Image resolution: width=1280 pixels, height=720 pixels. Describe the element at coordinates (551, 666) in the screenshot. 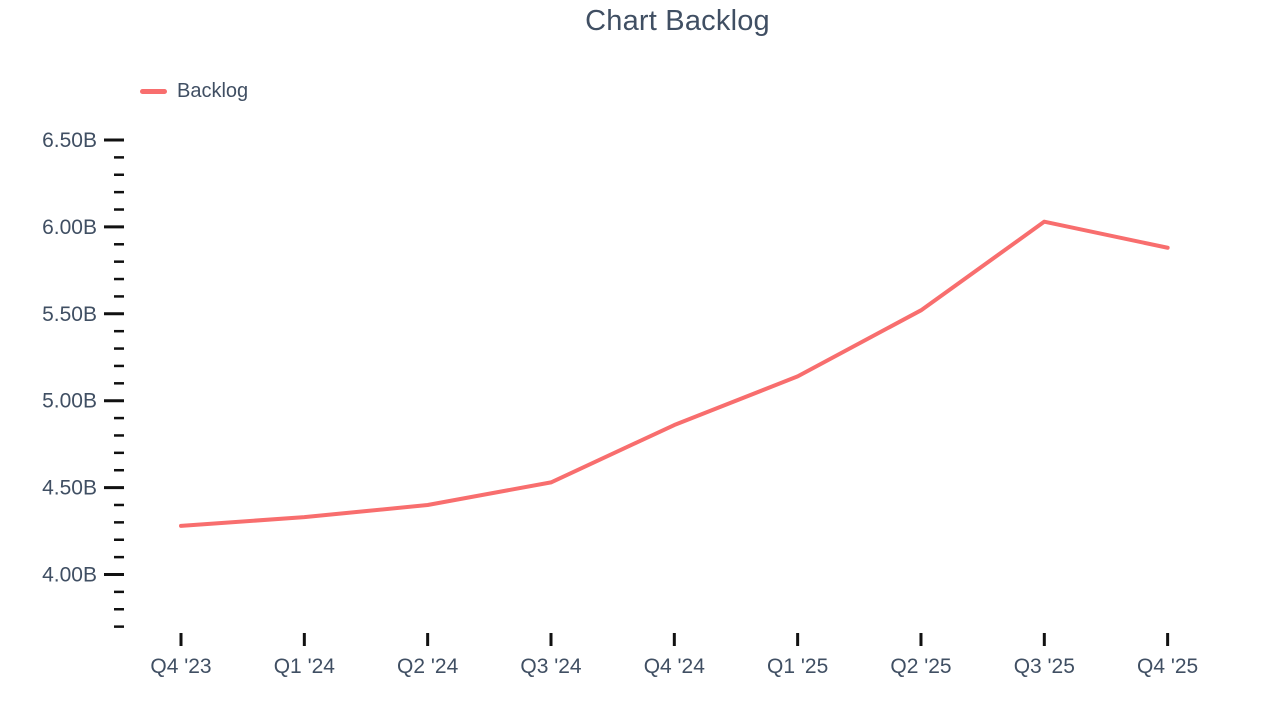

I see `x-axis-label: Q3 '24` at that location.